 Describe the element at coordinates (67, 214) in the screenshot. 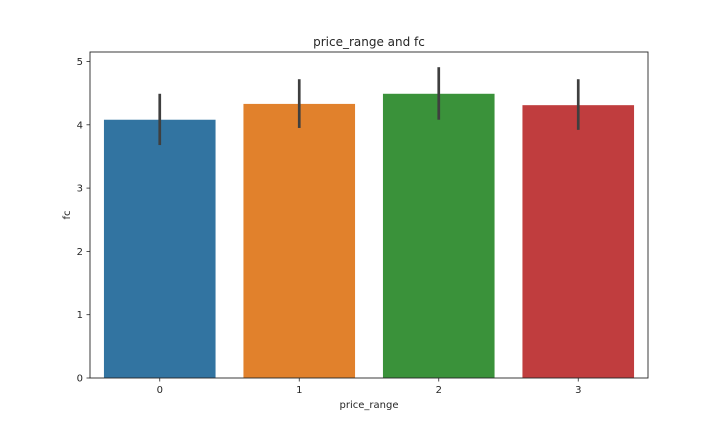

I see `y-axis-label: fc` at that location.